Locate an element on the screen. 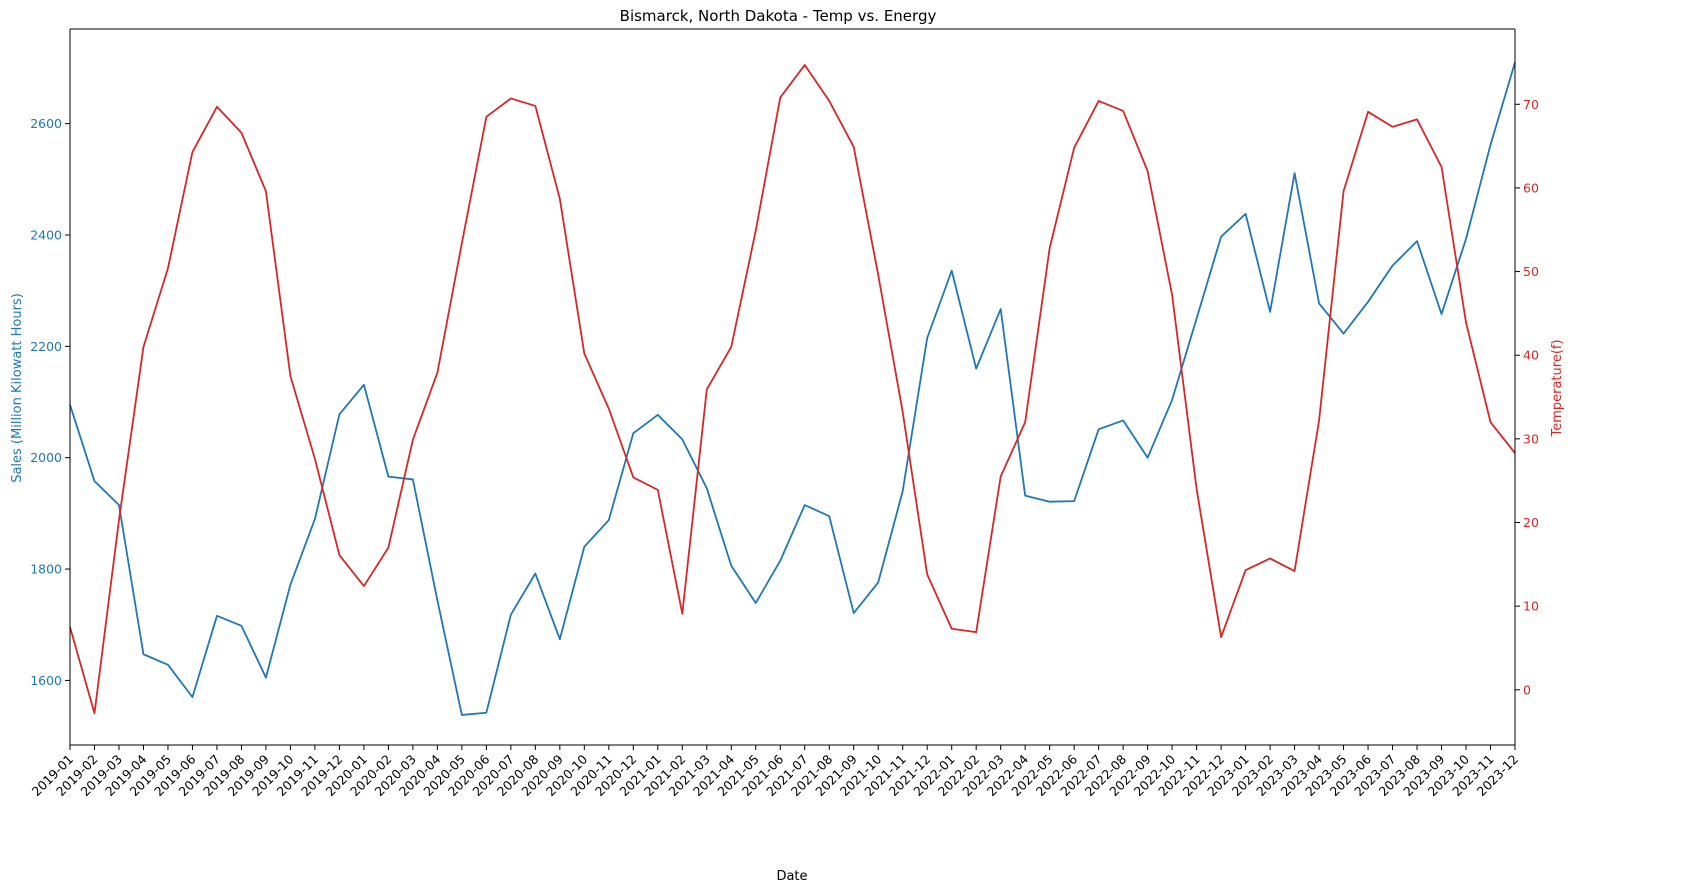 Image resolution: width=1681 pixels, height=894 pixels. left-y-tick-label: 2200 is located at coordinates (46, 346).